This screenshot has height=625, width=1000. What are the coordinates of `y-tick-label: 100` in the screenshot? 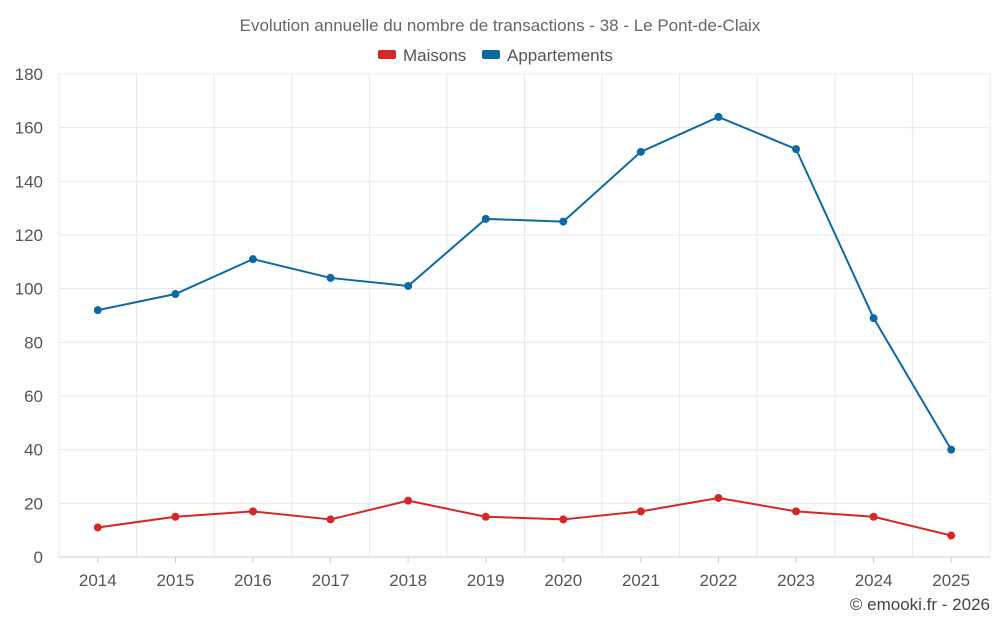 It's located at (29, 289).